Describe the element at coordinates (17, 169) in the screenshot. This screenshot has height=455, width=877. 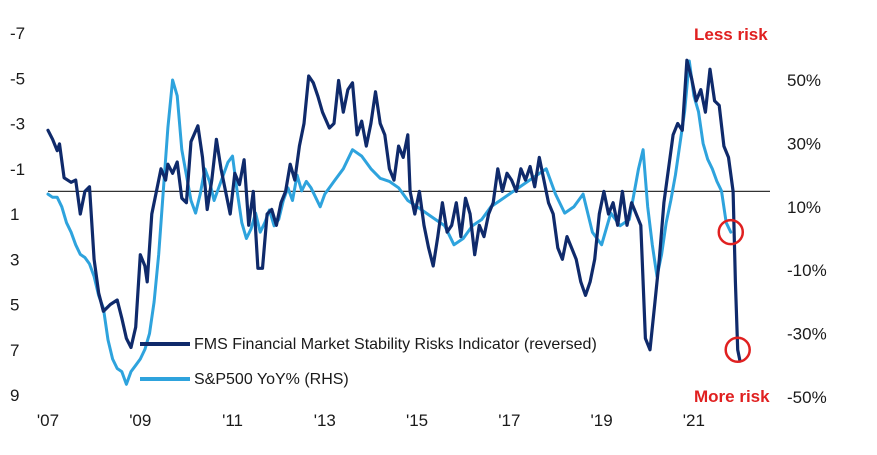
I see `left-axis-tick-label: -1` at that location.